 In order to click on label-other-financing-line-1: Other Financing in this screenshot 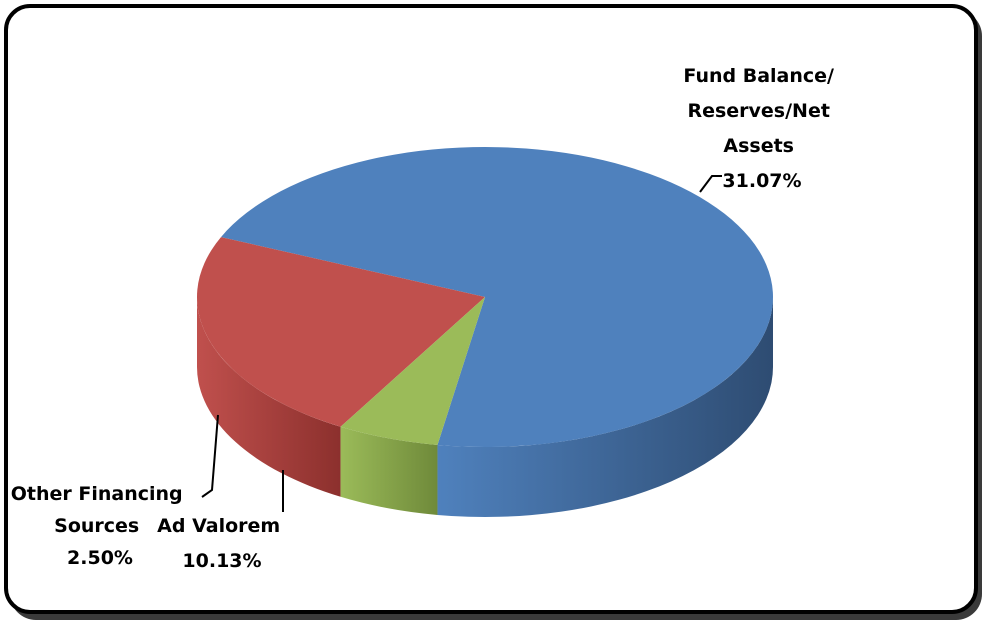, I will do `click(97, 494)`.